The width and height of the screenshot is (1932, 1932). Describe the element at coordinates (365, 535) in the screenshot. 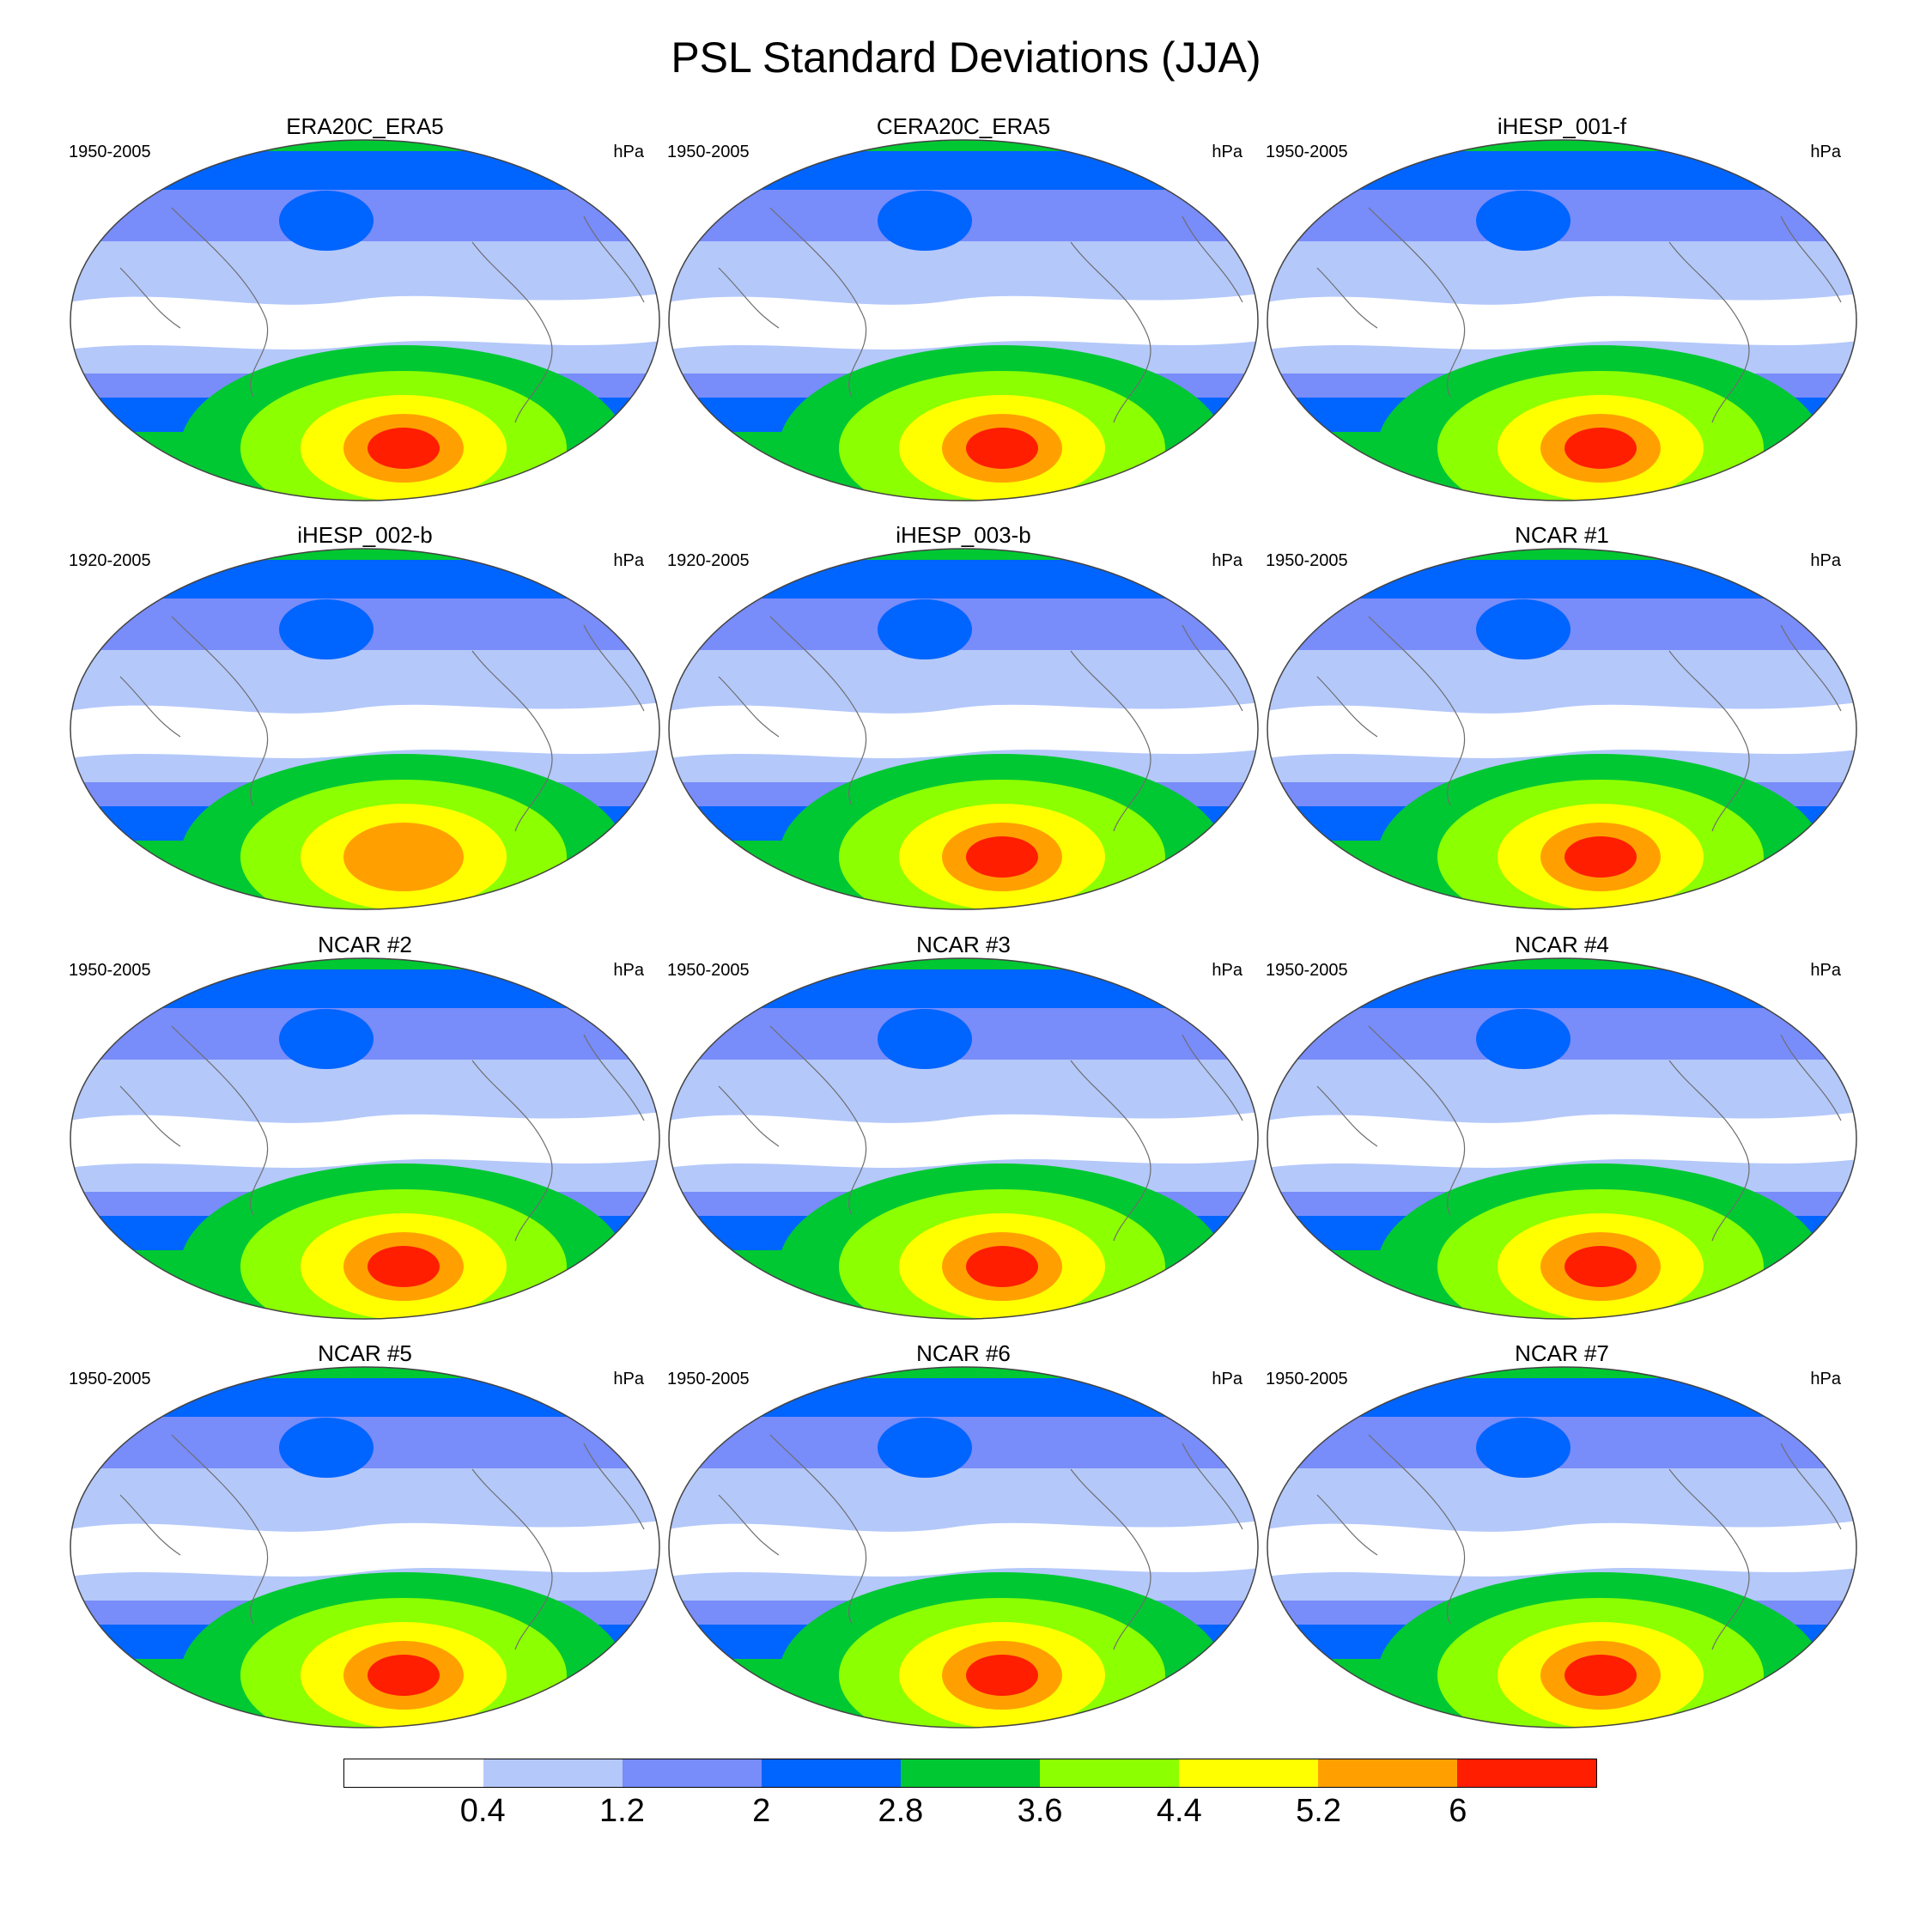

I see `panel-title: iHESP_002-b` at that location.